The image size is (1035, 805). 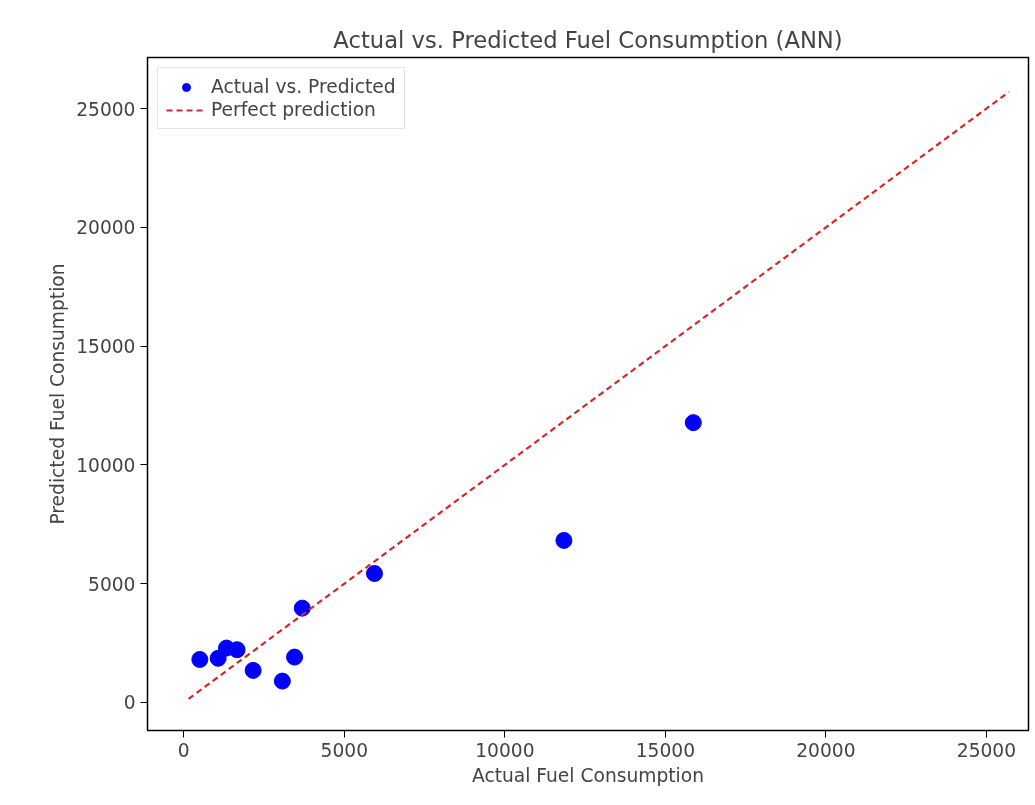 What do you see at coordinates (293, 109) in the screenshot?
I see `legend-label: Perfect prediction` at bounding box center [293, 109].